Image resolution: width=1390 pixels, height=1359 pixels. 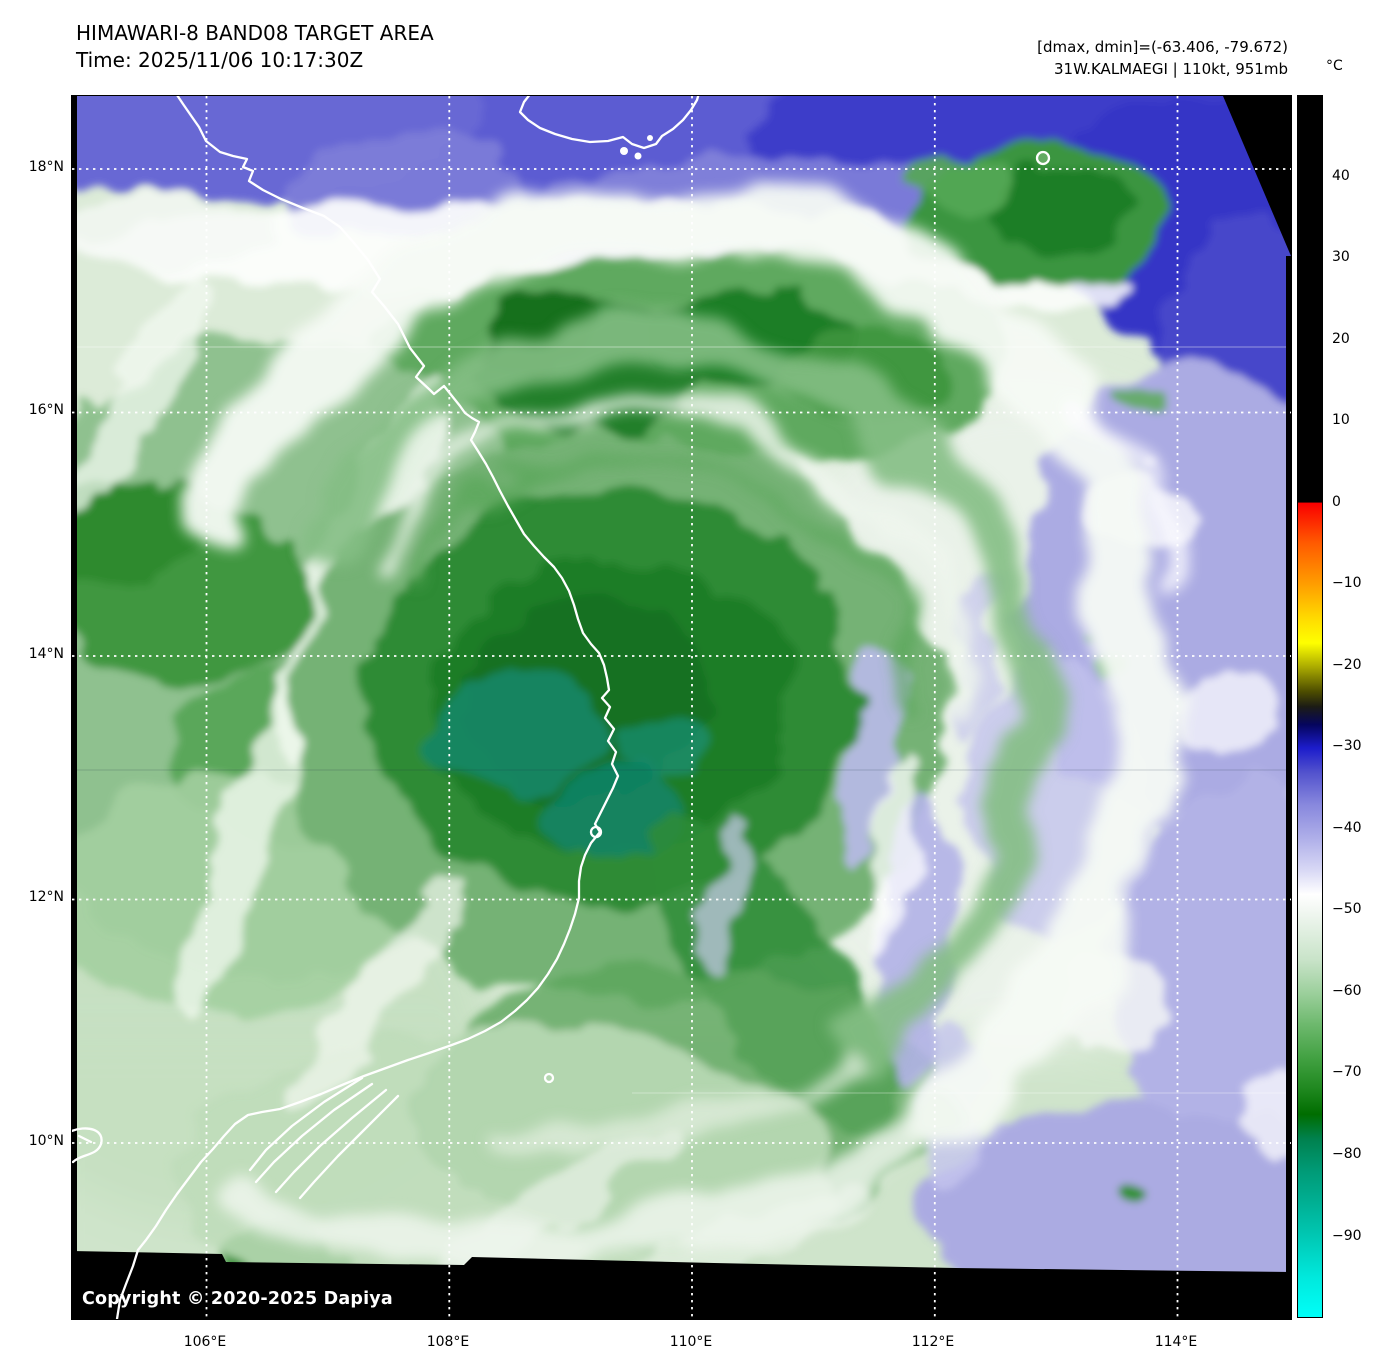 I want to click on colorbar-tick: −80, so click(x=1347, y=1154).